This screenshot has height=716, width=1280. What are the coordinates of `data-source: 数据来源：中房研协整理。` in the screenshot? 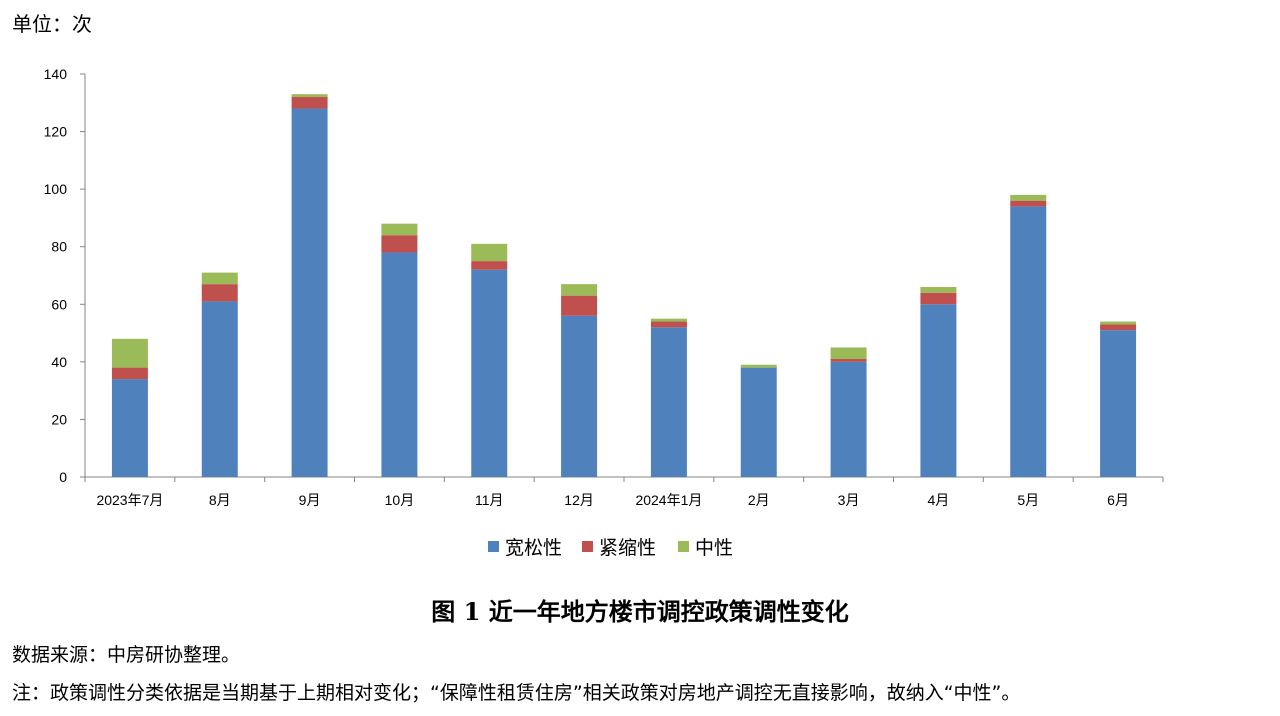 It's located at (126, 655).